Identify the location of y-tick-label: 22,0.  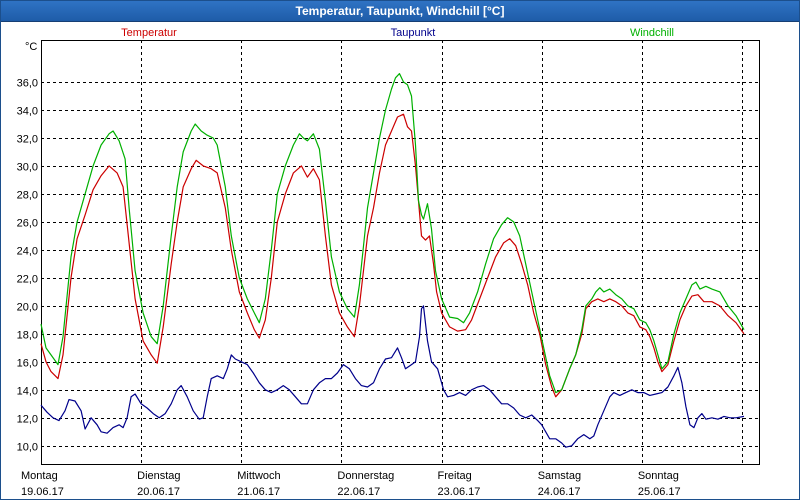
(27, 280).